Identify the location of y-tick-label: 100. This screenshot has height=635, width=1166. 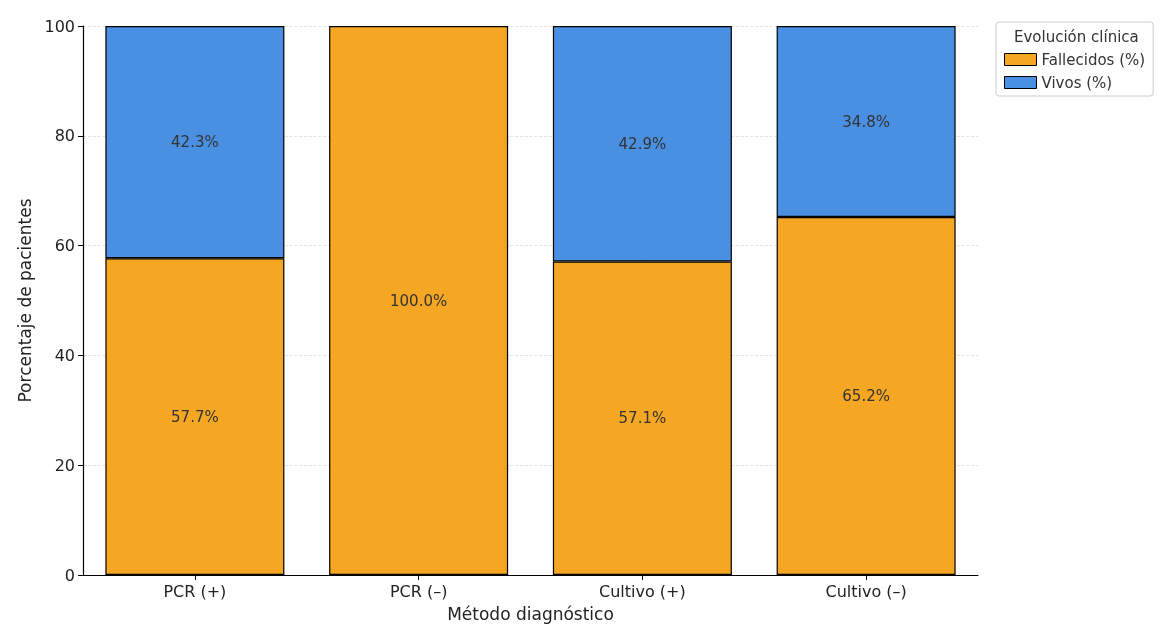
(59, 26).